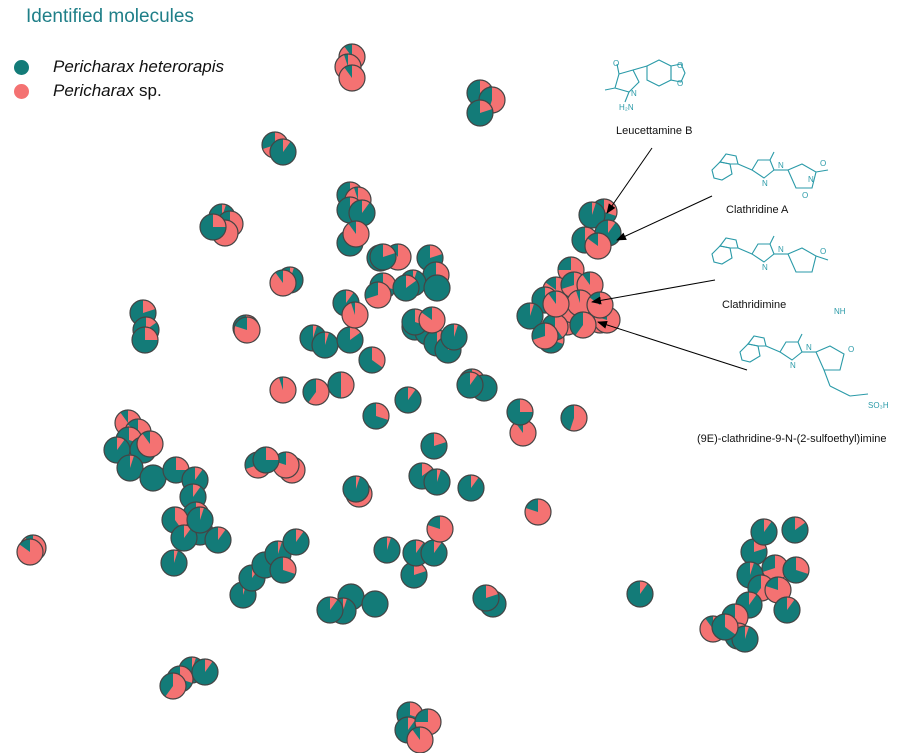 The height and width of the screenshot is (753, 918). What do you see at coordinates (672, 345) in the screenshot?
I see `arrow-sulfoethylimine` at bounding box center [672, 345].